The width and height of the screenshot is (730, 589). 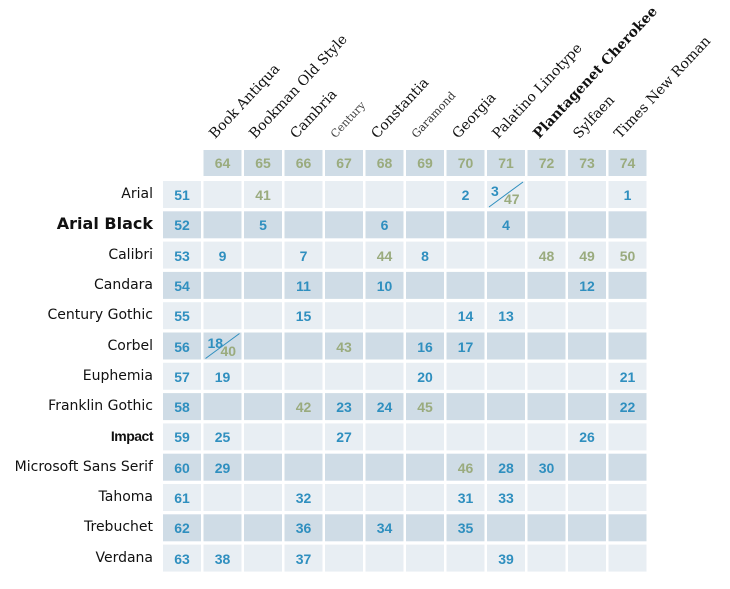 What do you see at coordinates (104, 224) in the screenshot?
I see `row-font-name: Arial Black` at bounding box center [104, 224].